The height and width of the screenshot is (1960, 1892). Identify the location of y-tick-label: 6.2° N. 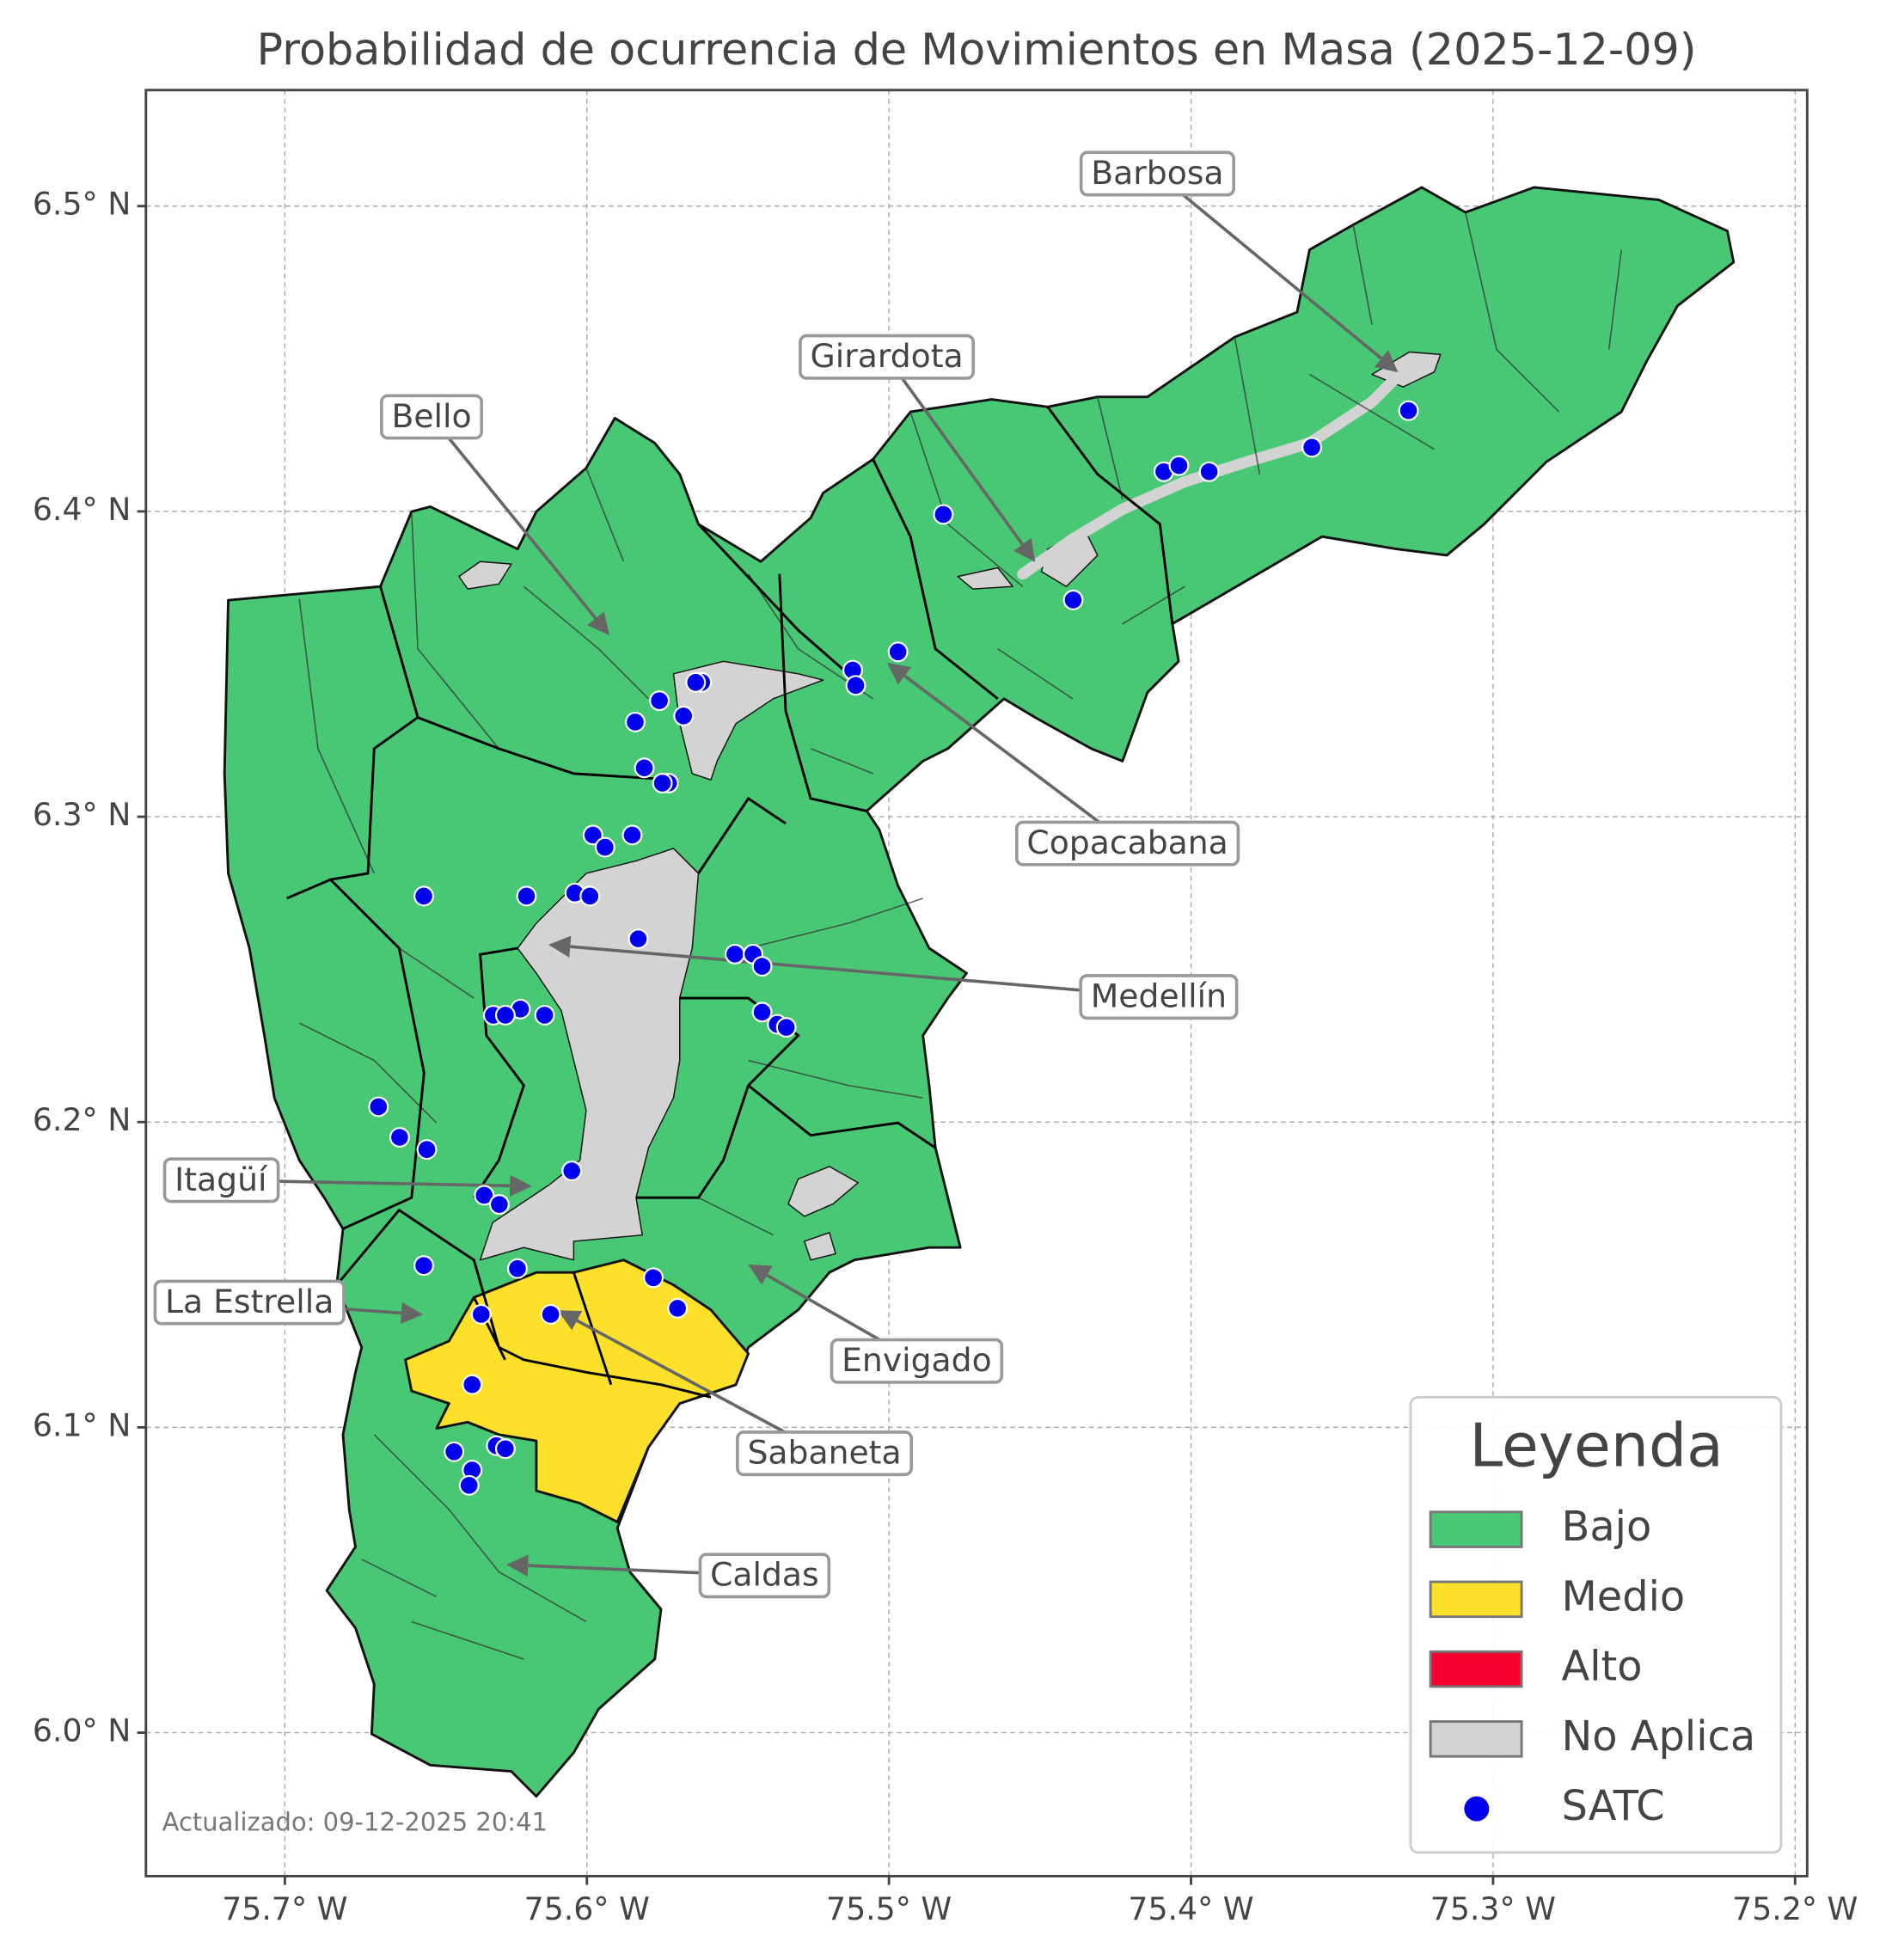
(82, 1119).